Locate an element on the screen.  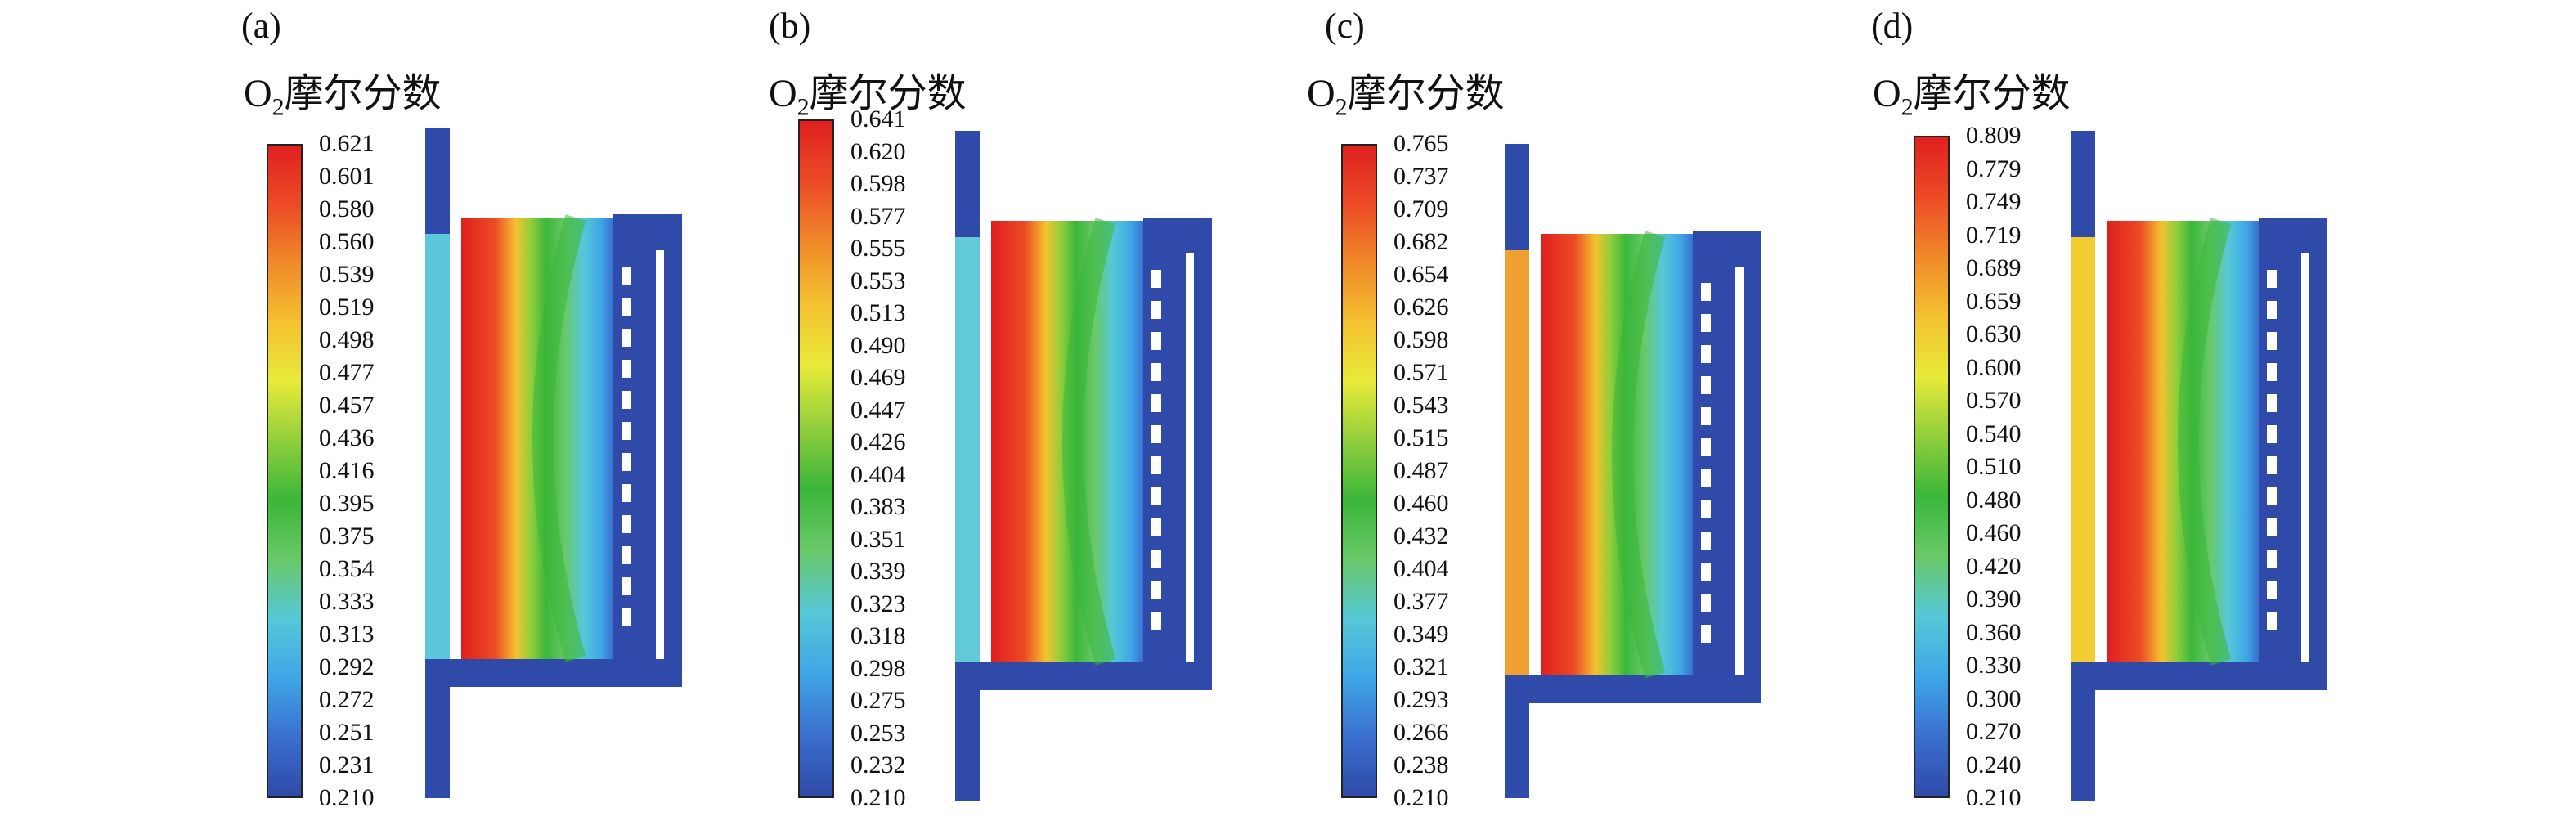
colorbar-tick-label: 0.447 is located at coordinates (878, 410).